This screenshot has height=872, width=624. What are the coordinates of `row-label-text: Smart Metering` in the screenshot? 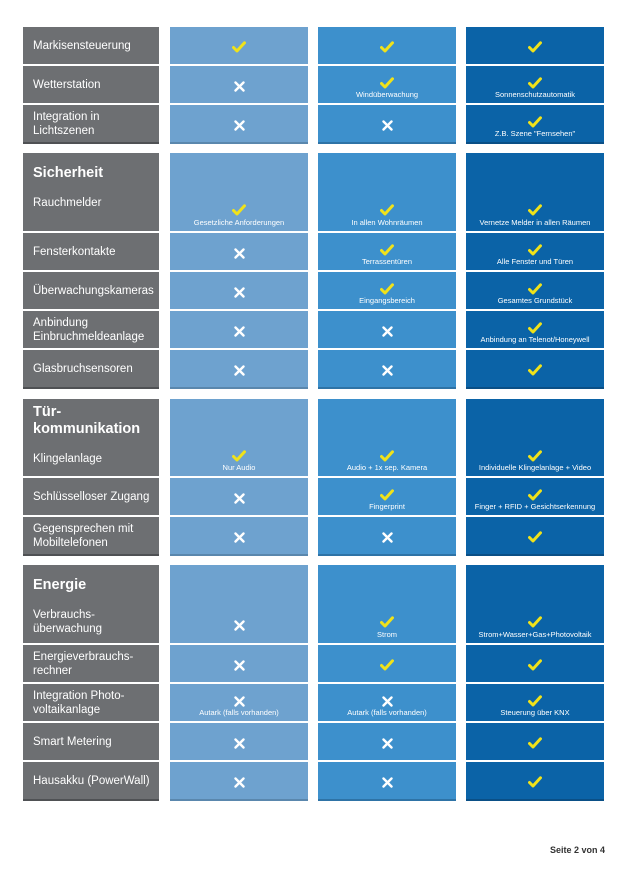 It's located at (72, 741).